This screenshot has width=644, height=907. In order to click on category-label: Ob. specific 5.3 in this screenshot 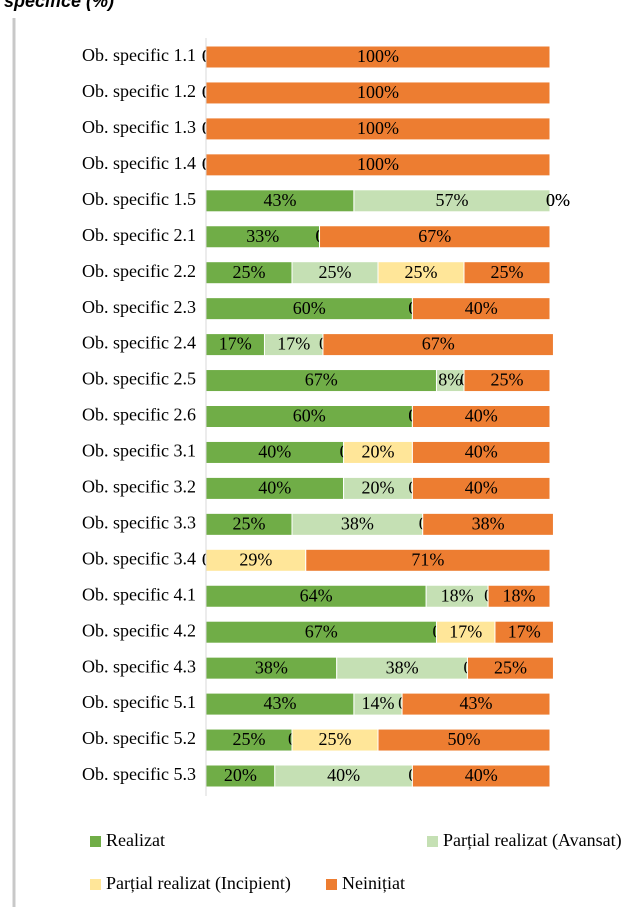, I will do `click(139, 774)`.